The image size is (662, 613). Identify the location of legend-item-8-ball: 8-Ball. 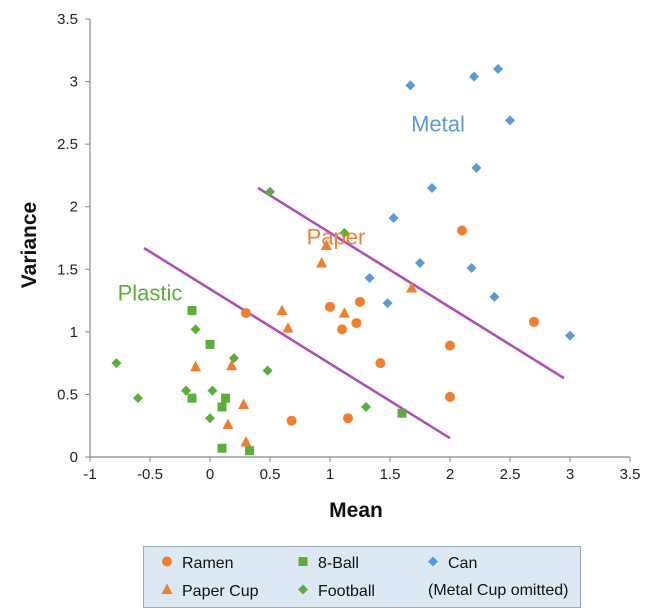
(327, 563).